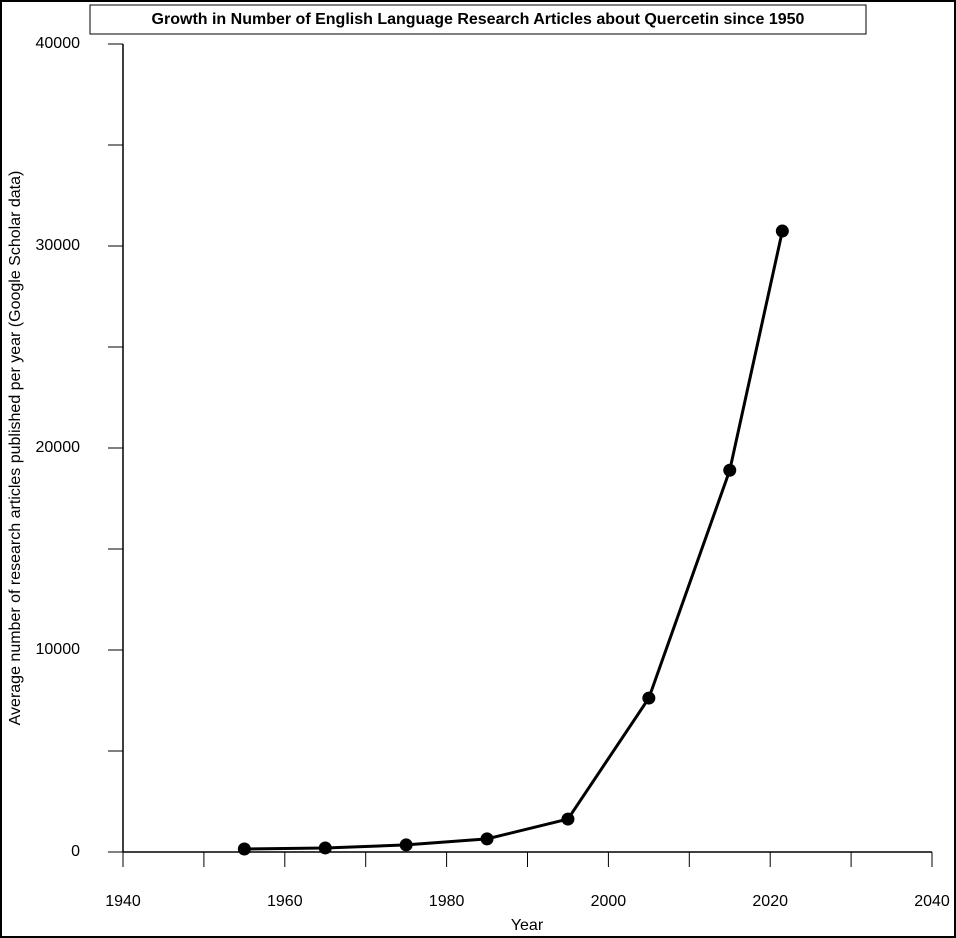  I want to click on title-box, so click(478, 19).